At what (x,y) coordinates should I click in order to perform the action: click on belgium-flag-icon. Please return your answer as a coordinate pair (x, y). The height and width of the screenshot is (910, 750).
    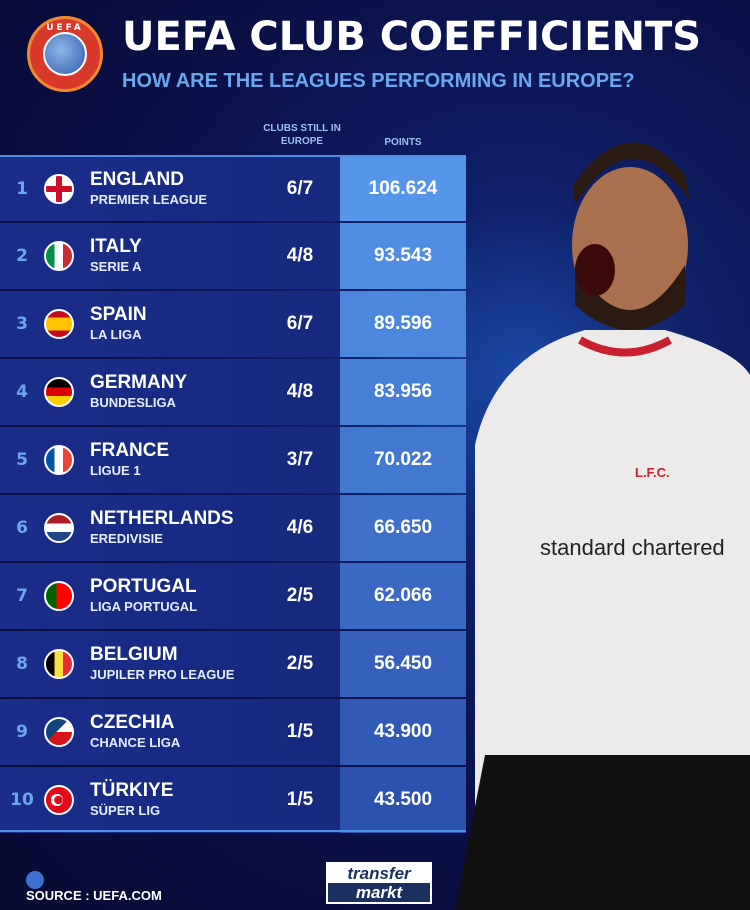
    Looking at the image, I should click on (59, 664).